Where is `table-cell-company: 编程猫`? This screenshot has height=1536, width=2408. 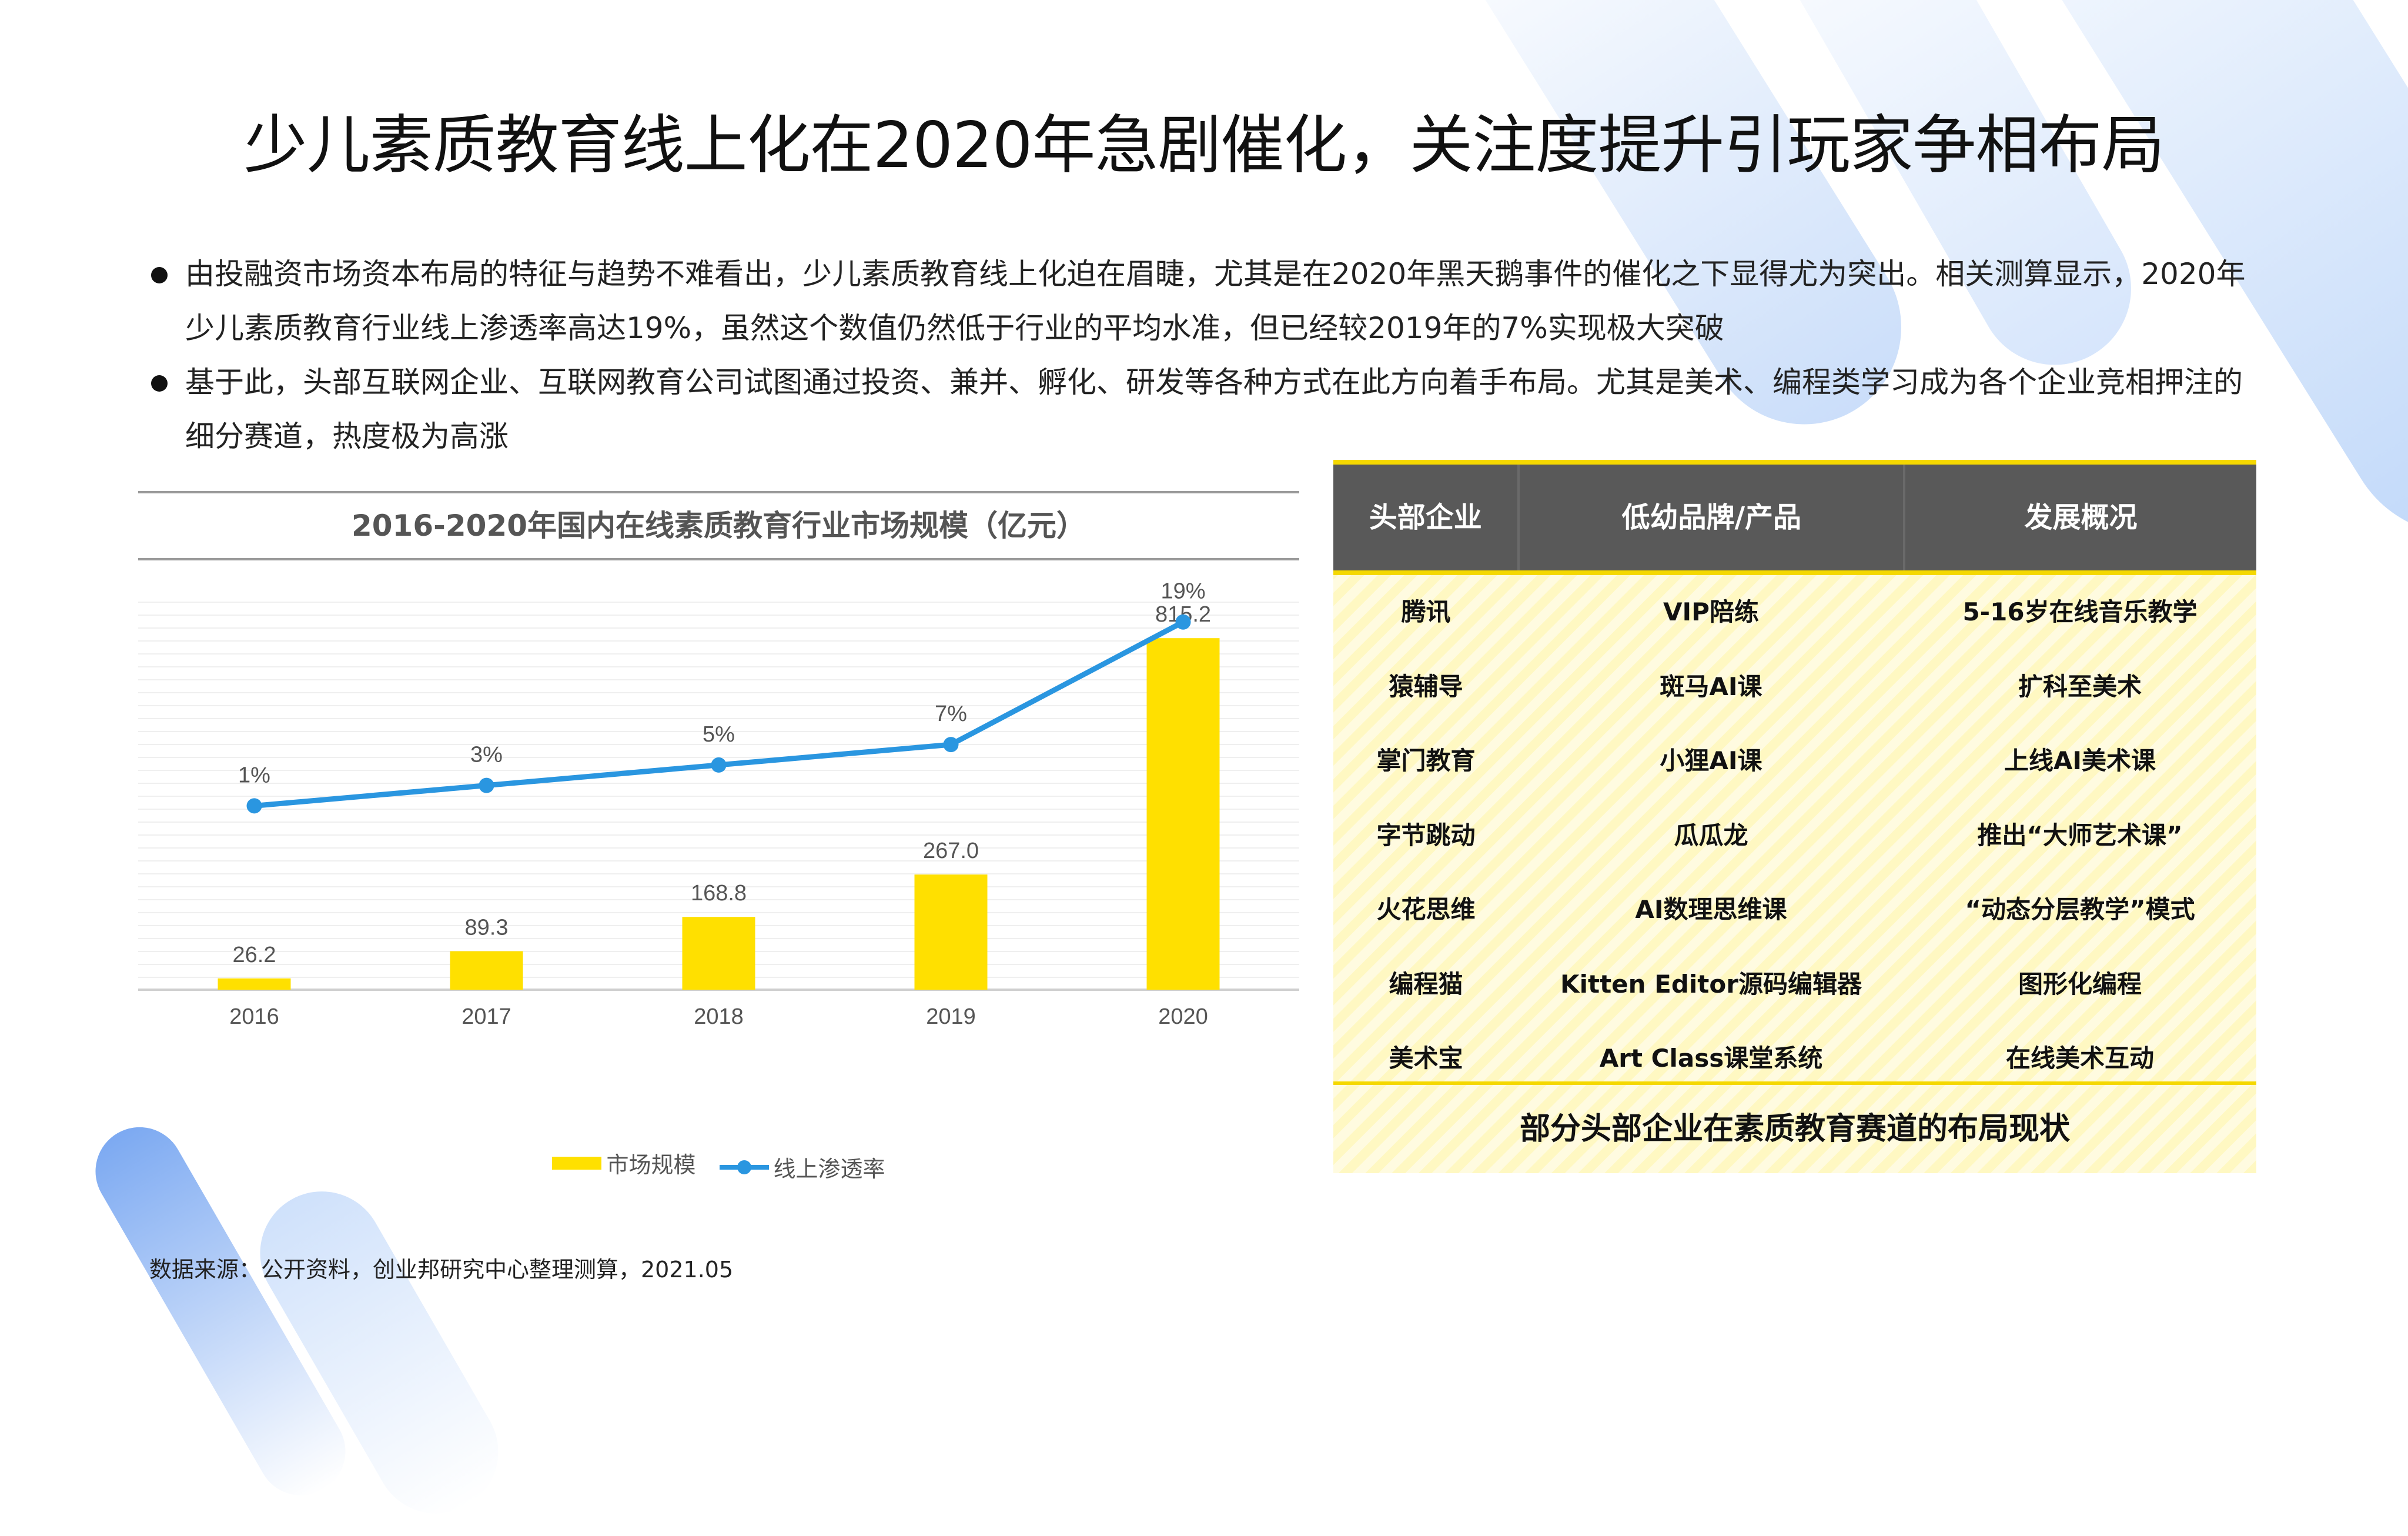 table-cell-company: 编程猫 is located at coordinates (1426, 984).